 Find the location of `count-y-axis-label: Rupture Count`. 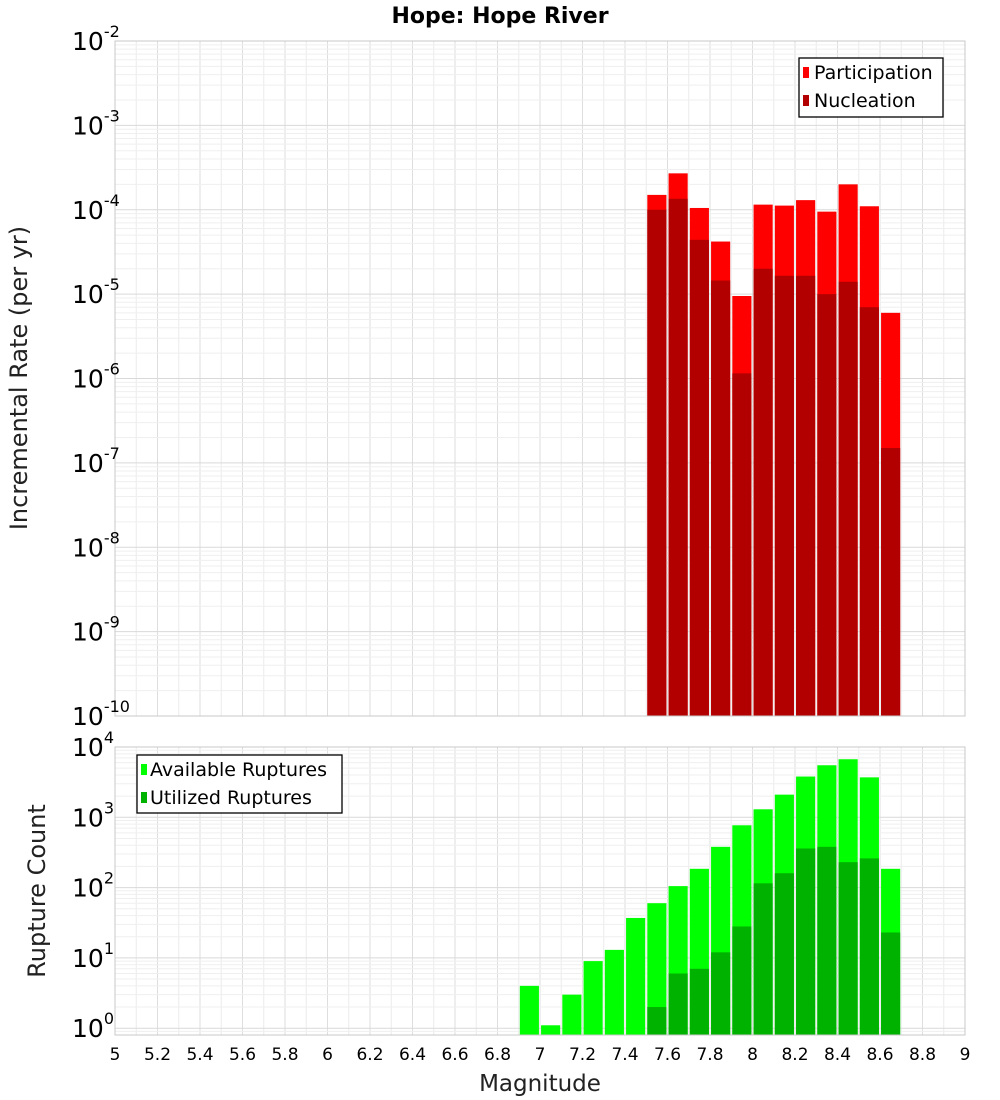

count-y-axis-label: Rupture Count is located at coordinates (37, 891).